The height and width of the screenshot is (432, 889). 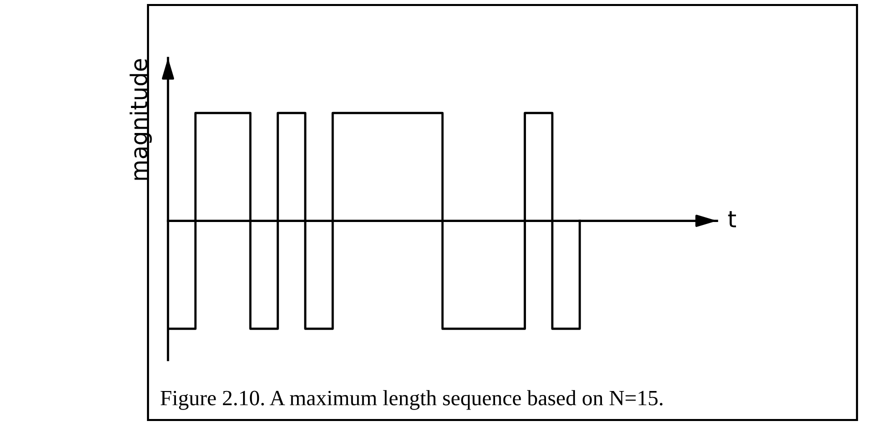 What do you see at coordinates (411, 400) in the screenshot?
I see `caption: Figure 2.10. A maximum length sequence based on N=15.` at bounding box center [411, 400].